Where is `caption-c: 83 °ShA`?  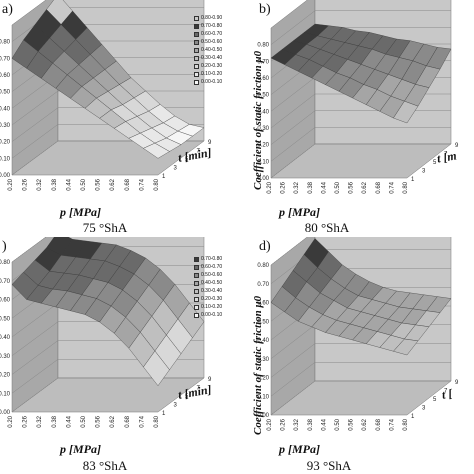 caption-c: 83 °ShA is located at coordinates (105, 465).